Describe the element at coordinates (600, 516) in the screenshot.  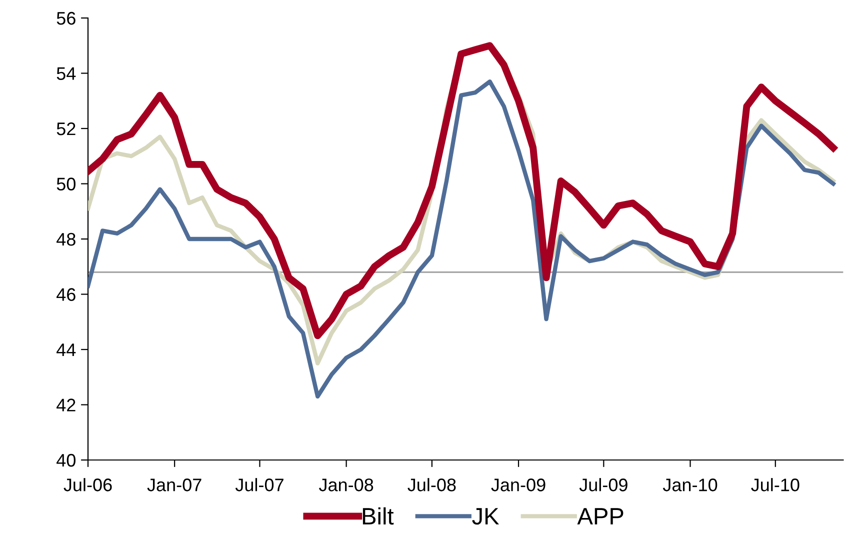
I see `legend-label: APP` at that location.